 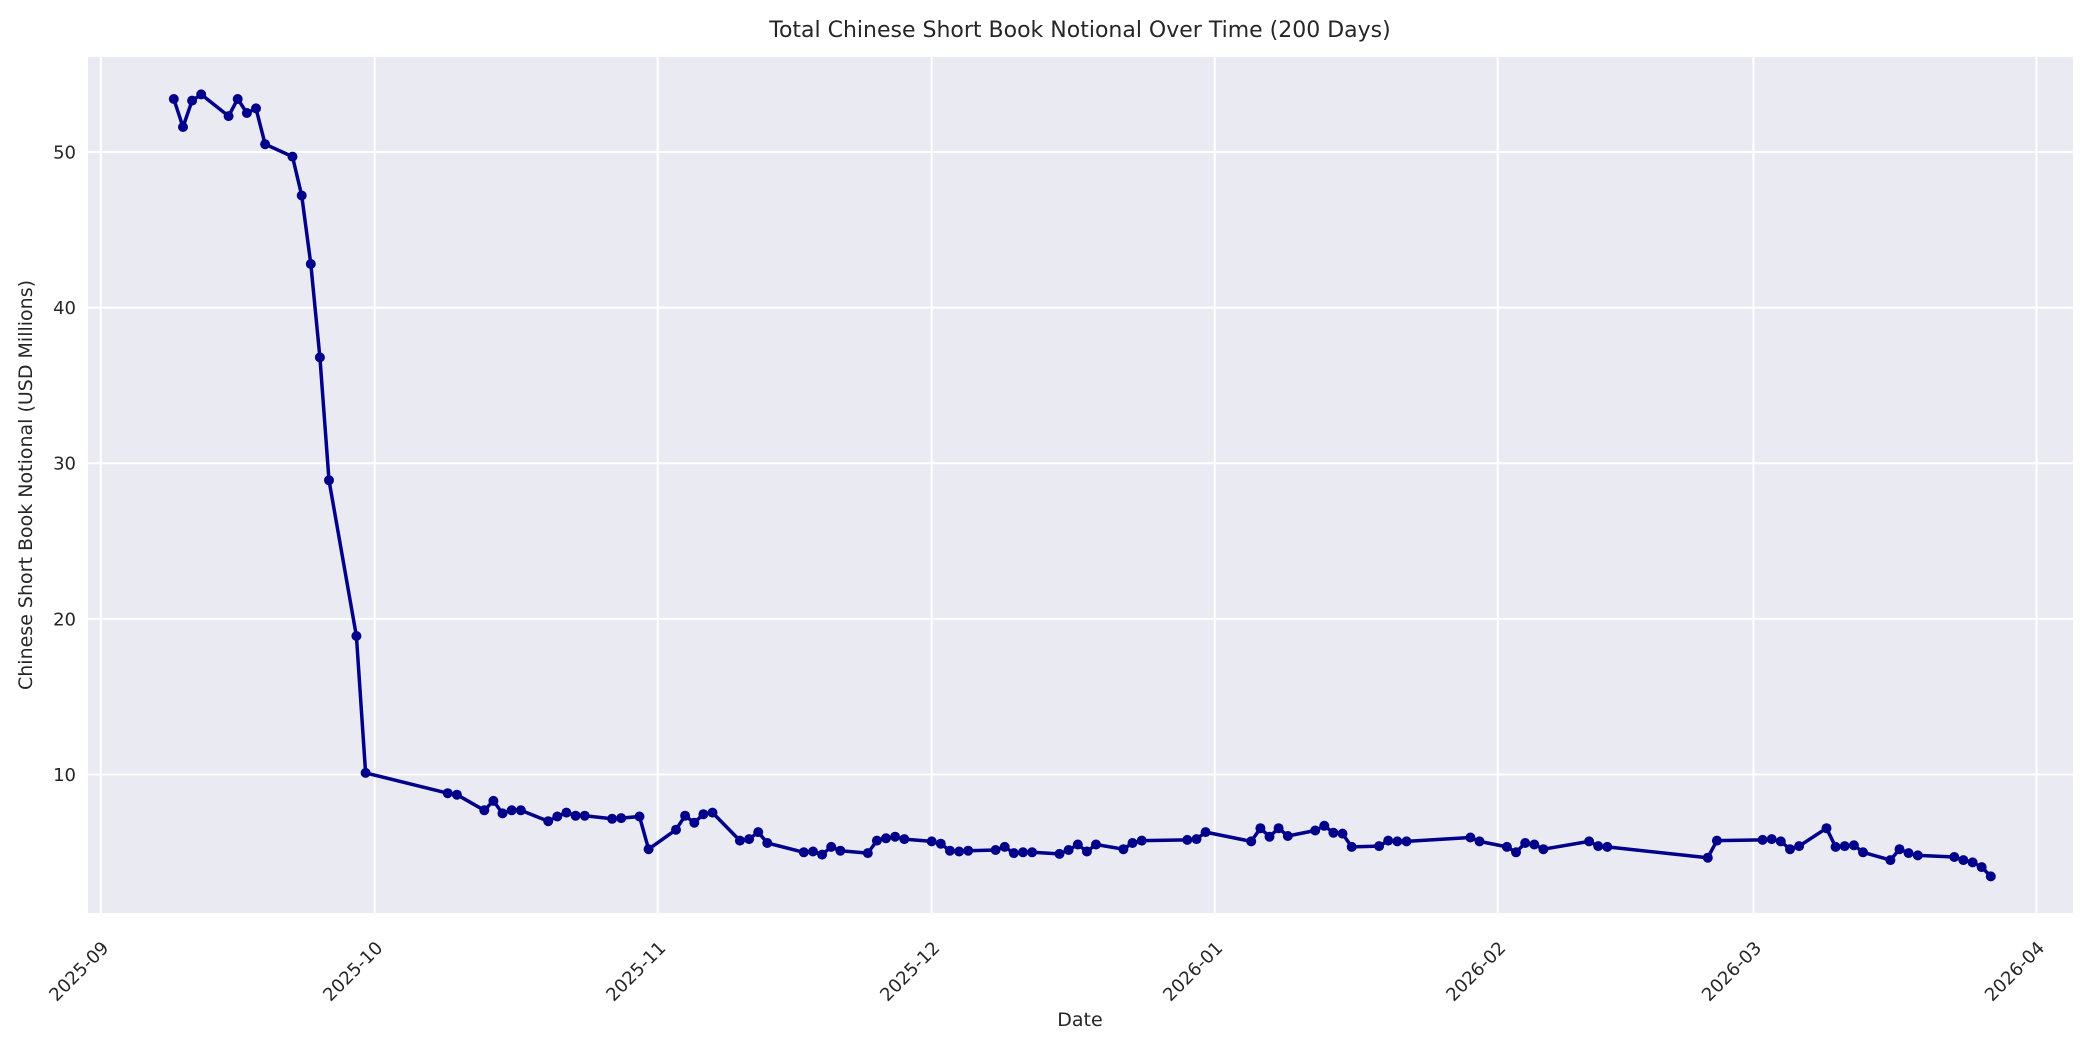 I want to click on x-tick-label: 2026-02, so click(x=1476, y=972).